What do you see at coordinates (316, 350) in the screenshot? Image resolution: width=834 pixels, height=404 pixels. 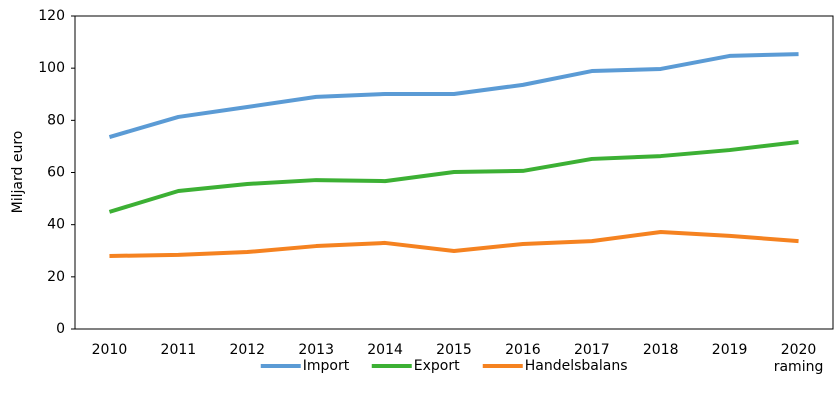 I see `x-tick-label: 2013` at bounding box center [316, 350].